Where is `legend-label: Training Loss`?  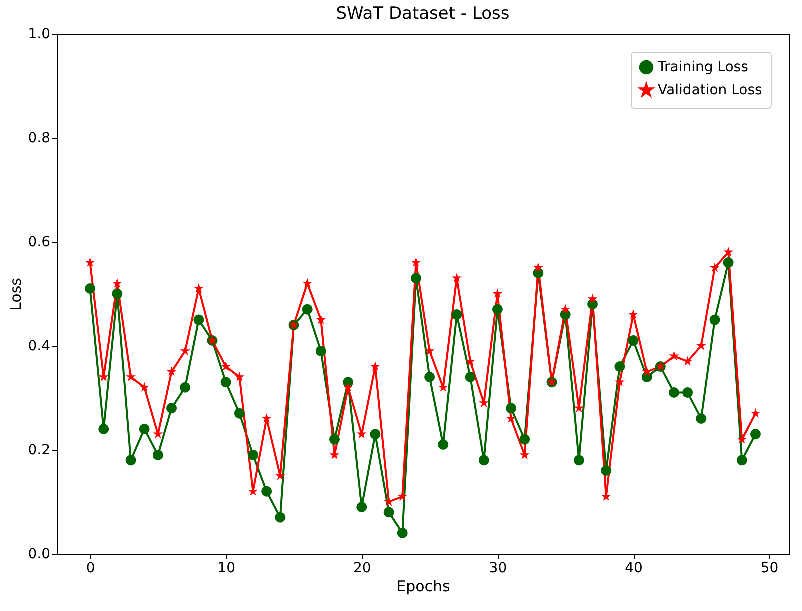 legend-label: Training Loss is located at coordinates (702, 68).